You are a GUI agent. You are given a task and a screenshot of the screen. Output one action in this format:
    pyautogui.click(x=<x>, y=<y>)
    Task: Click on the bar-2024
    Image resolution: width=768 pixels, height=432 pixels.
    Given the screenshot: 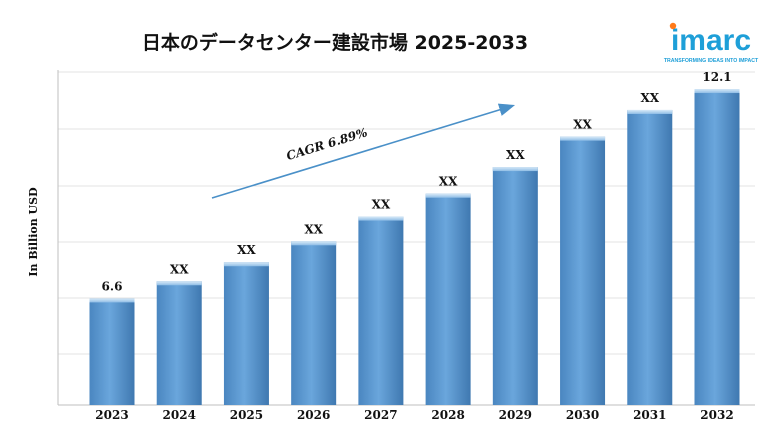 What is the action you would take?
    pyautogui.click(x=179, y=343)
    